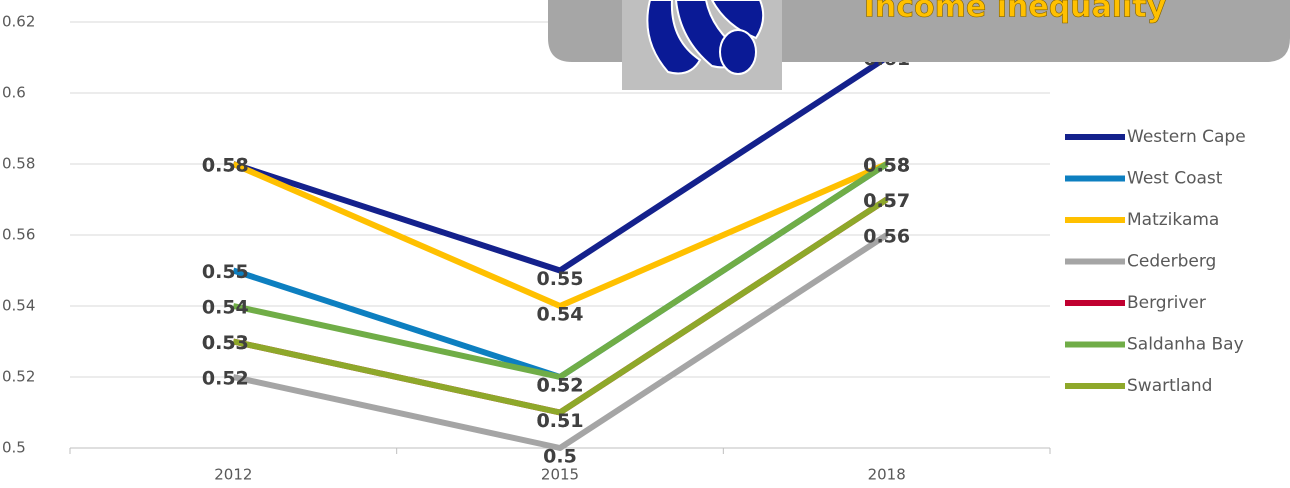 The width and height of the screenshot is (1290, 488). Describe the element at coordinates (886, 237) in the screenshot. I see `data-label: 0.56` at that location.